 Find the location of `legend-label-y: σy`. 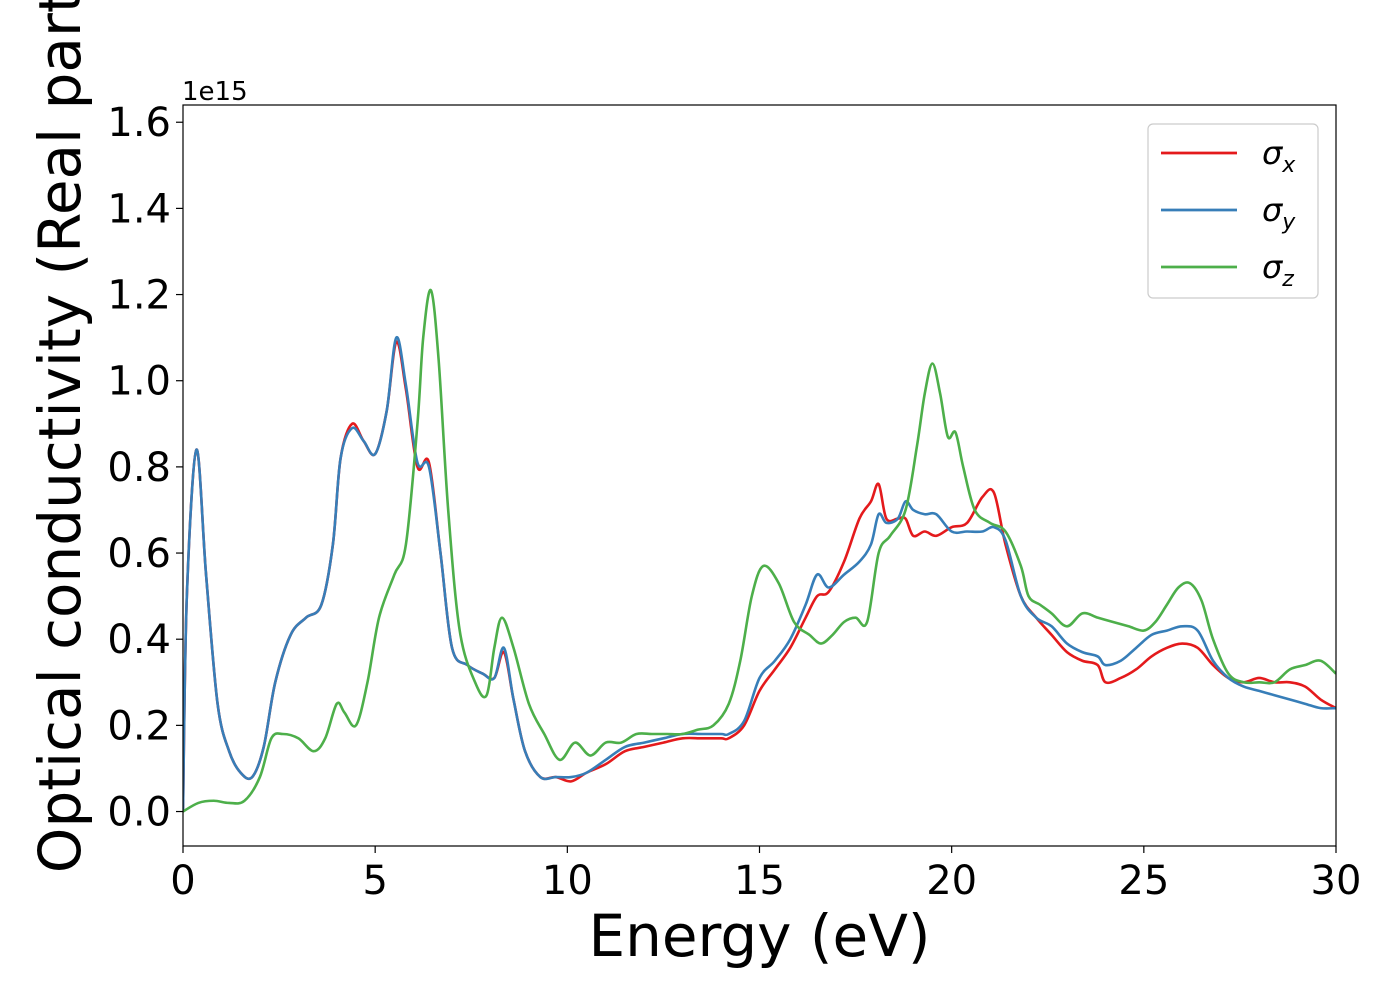

legend-label-y: σy is located at coordinates (1279, 213).